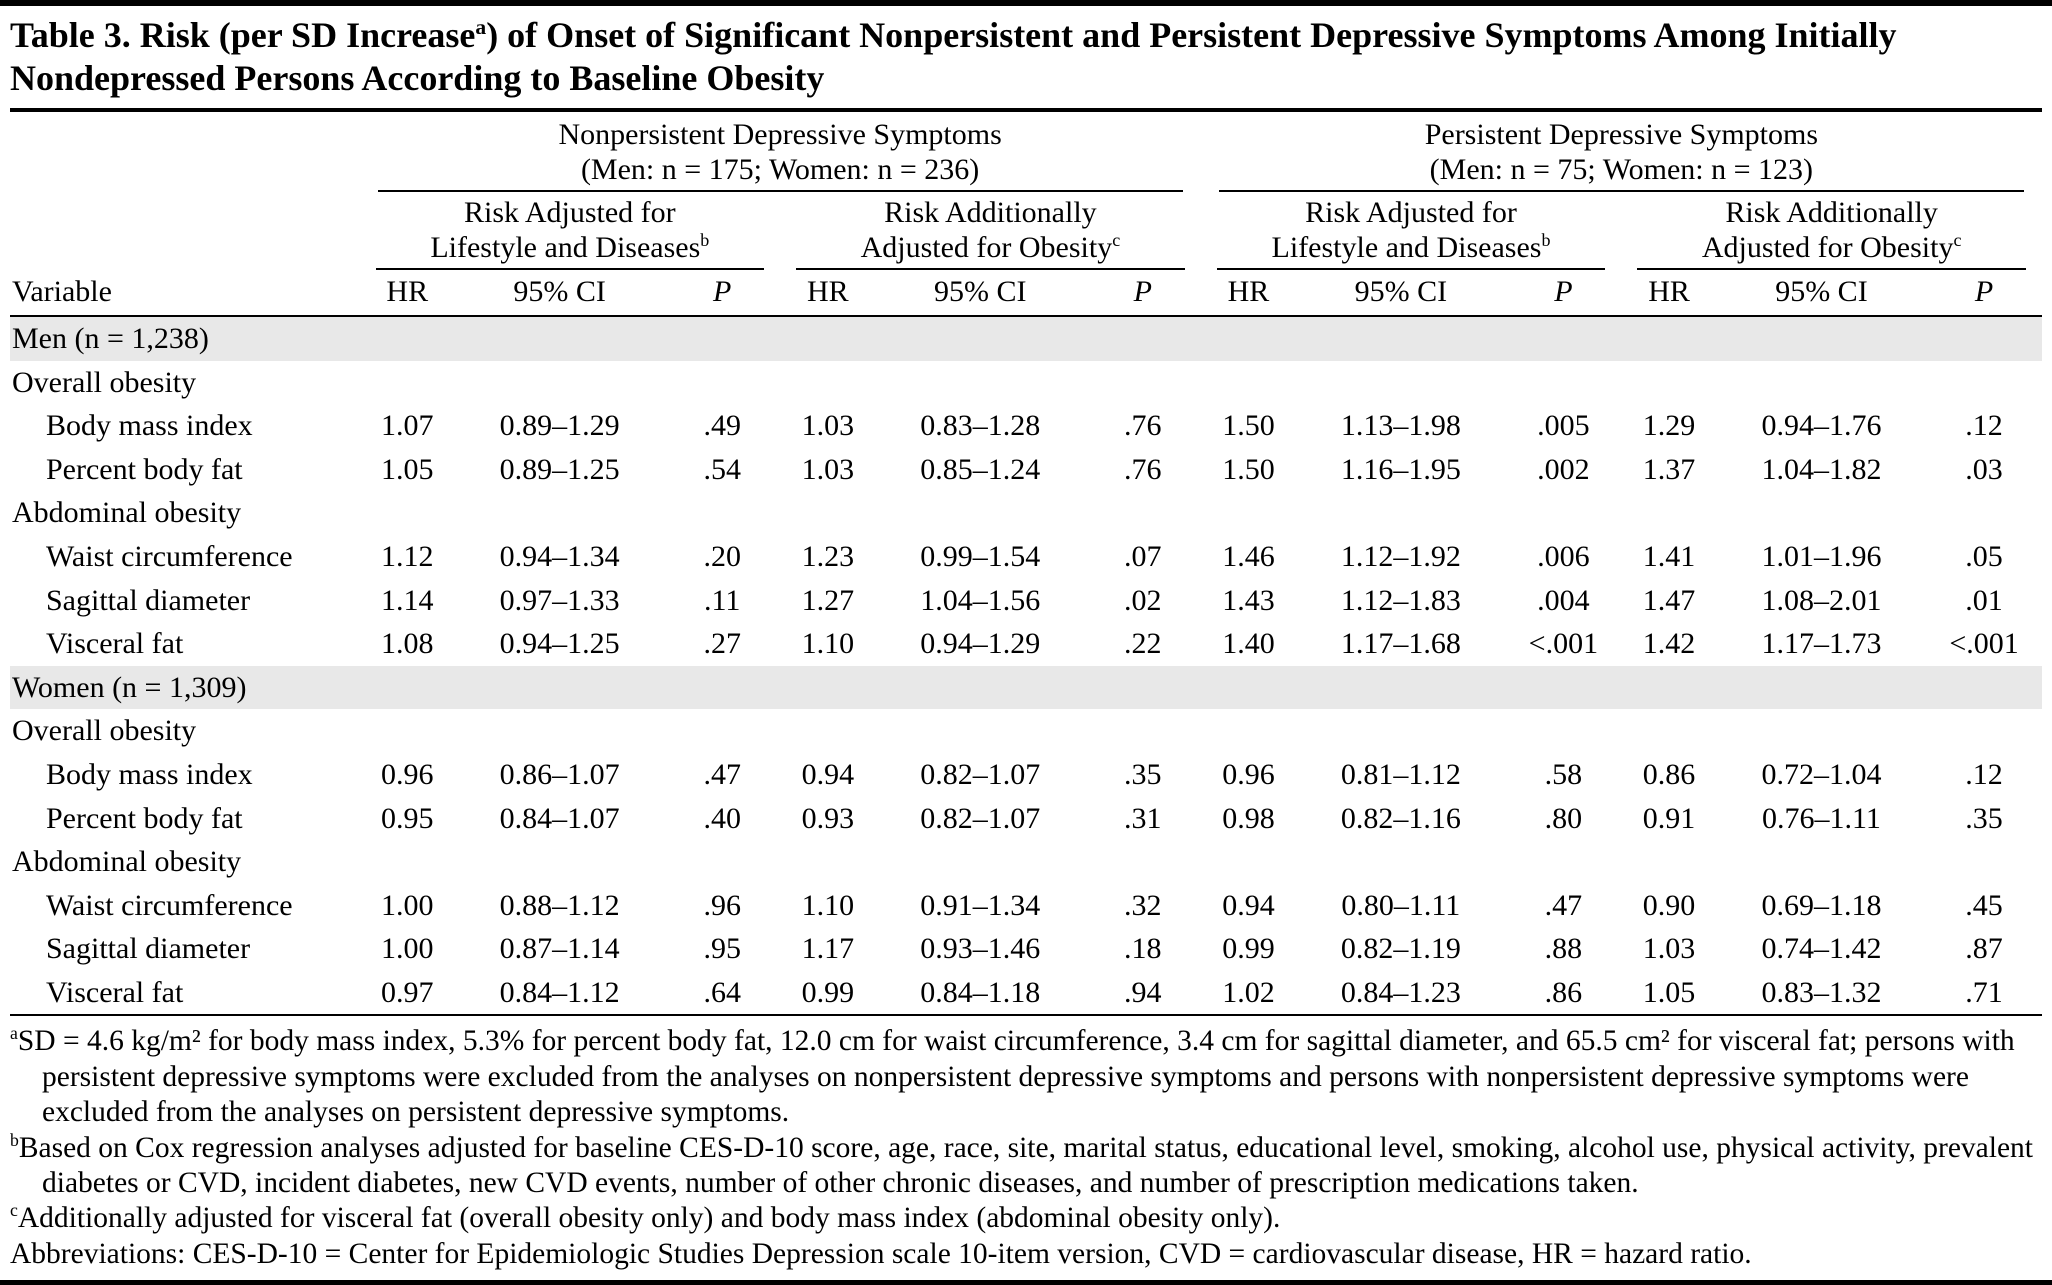  I want to click on variable-header: Variable, so click(185, 294).